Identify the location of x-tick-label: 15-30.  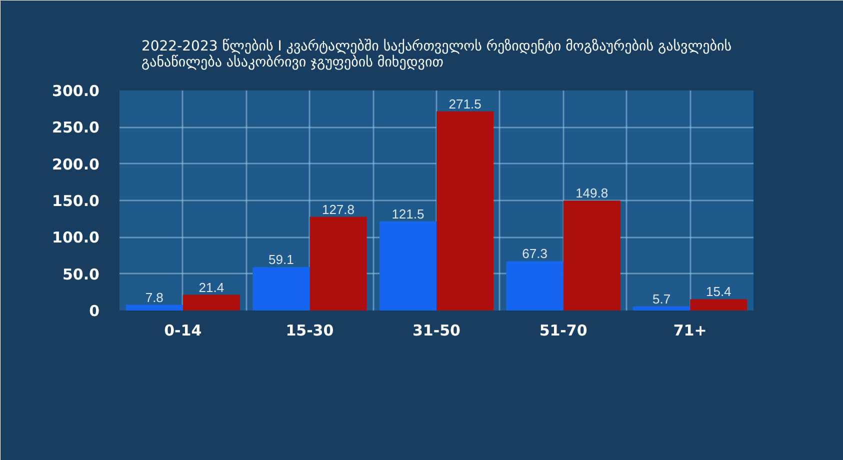
(310, 331).